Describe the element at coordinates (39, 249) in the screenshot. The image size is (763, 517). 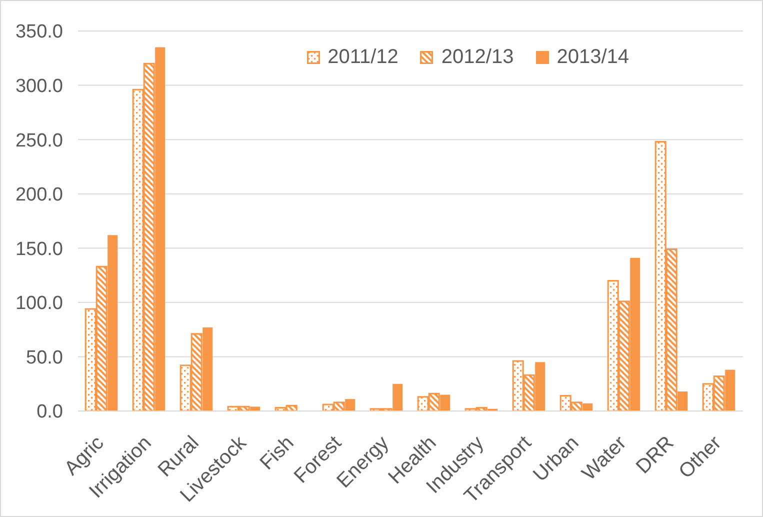
I see `y-tick-label: 150.0` at that location.